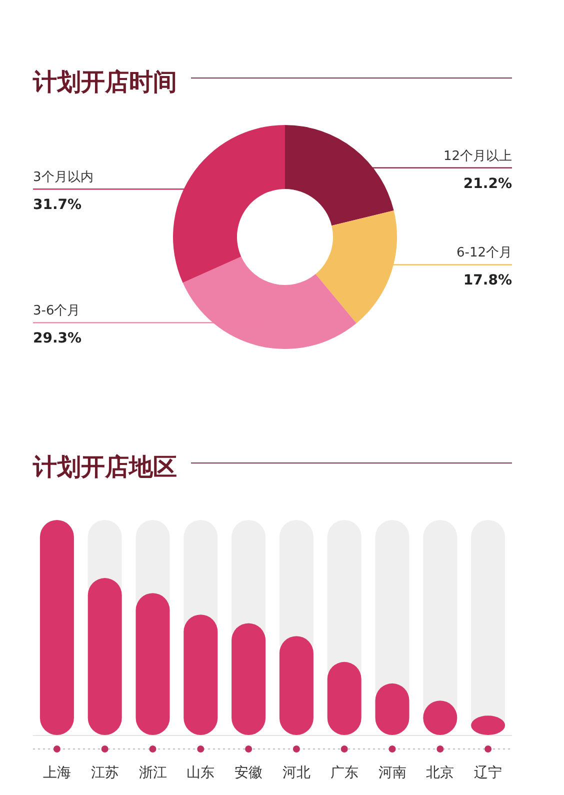  I want to click on slice-label: 6-12个月, so click(484, 253).